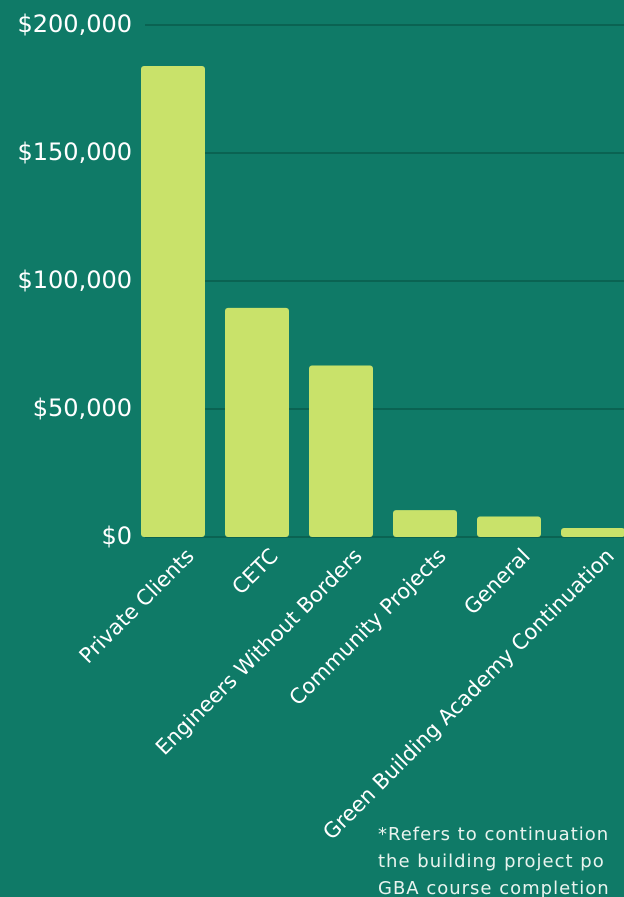 Image resolution: width=624 pixels, height=897 pixels. What do you see at coordinates (116, 536) in the screenshot?
I see `y-tick-label: $0` at bounding box center [116, 536].